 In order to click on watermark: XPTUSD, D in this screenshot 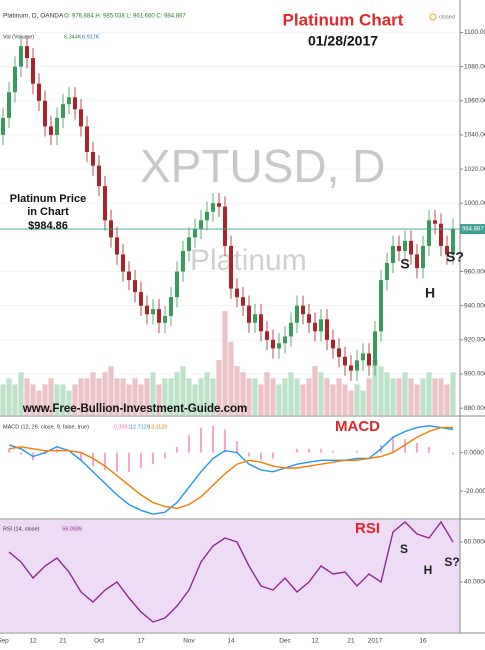, I will do `click(262, 166)`.